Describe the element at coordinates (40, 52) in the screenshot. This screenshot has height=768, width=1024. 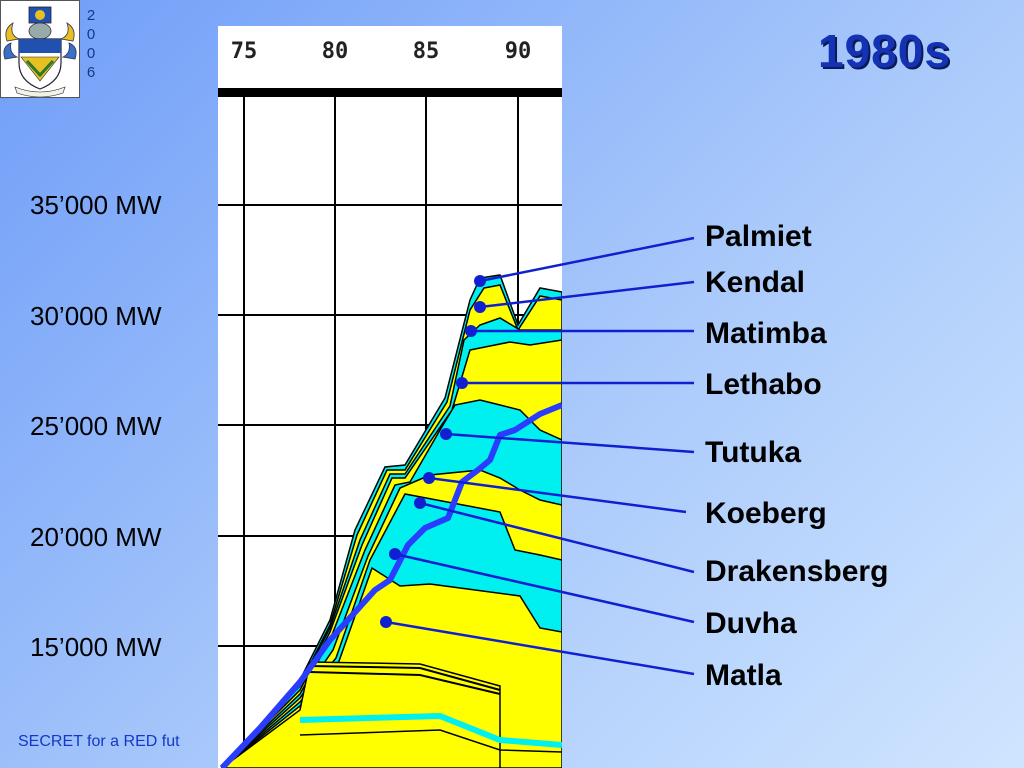
I see `coat-of-arms-icon` at that location.